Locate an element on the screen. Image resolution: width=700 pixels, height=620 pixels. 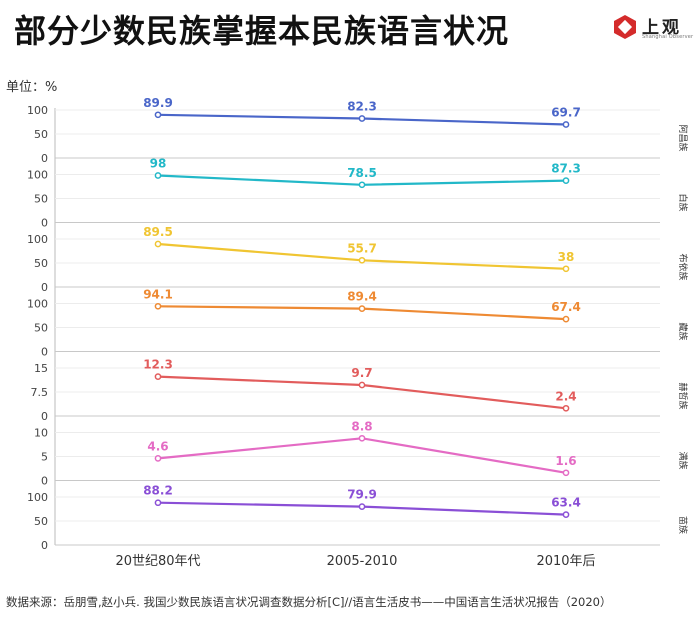
series-name-label: 阿昌族 is located at coordinates (683, 137).